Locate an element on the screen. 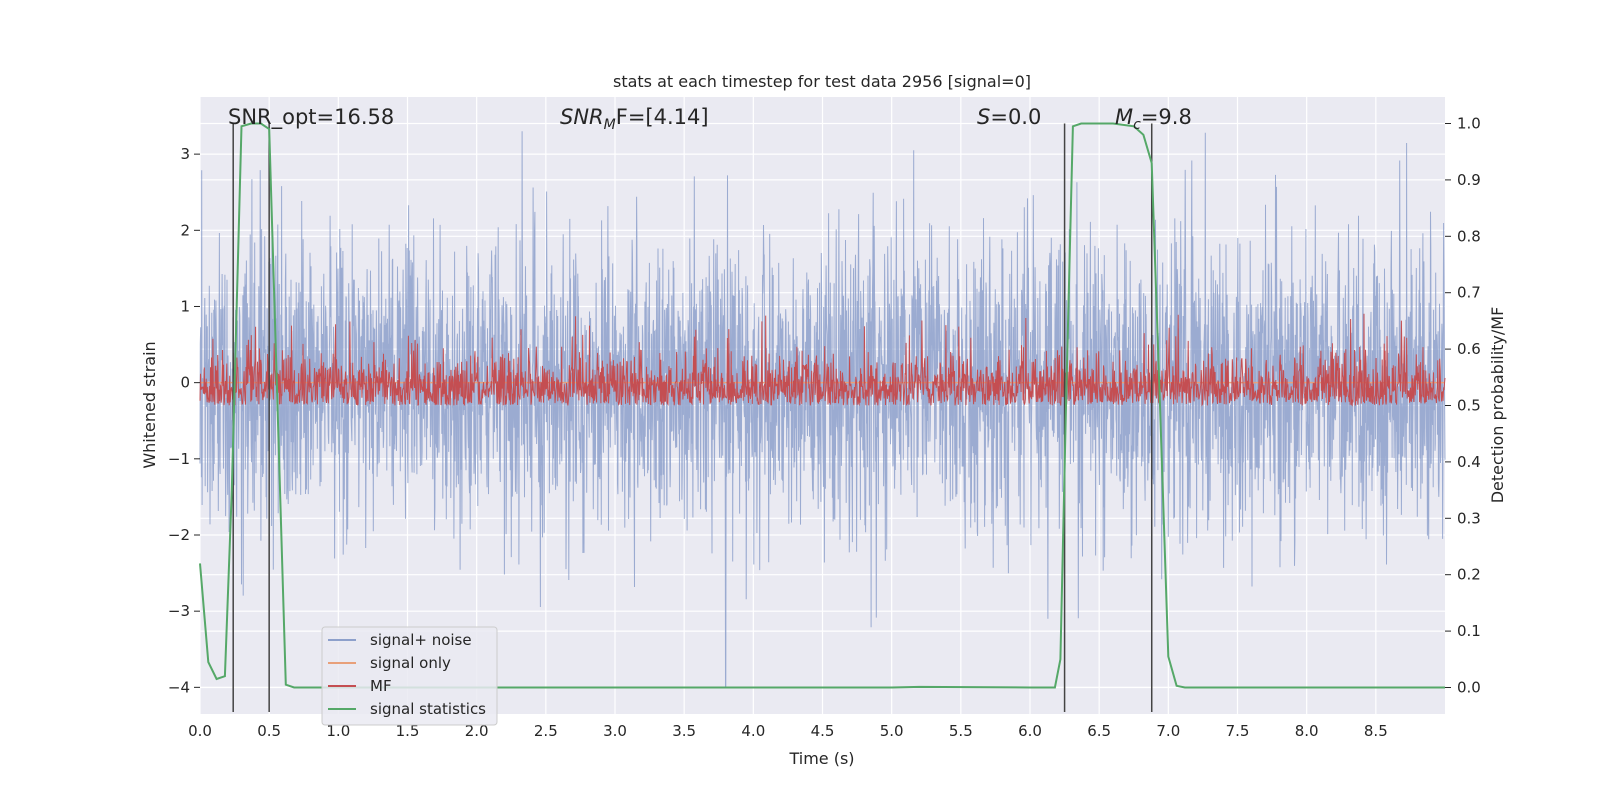 This screenshot has height=800, width=1600. y-tick-label-right: 0.6 is located at coordinates (1469, 349).